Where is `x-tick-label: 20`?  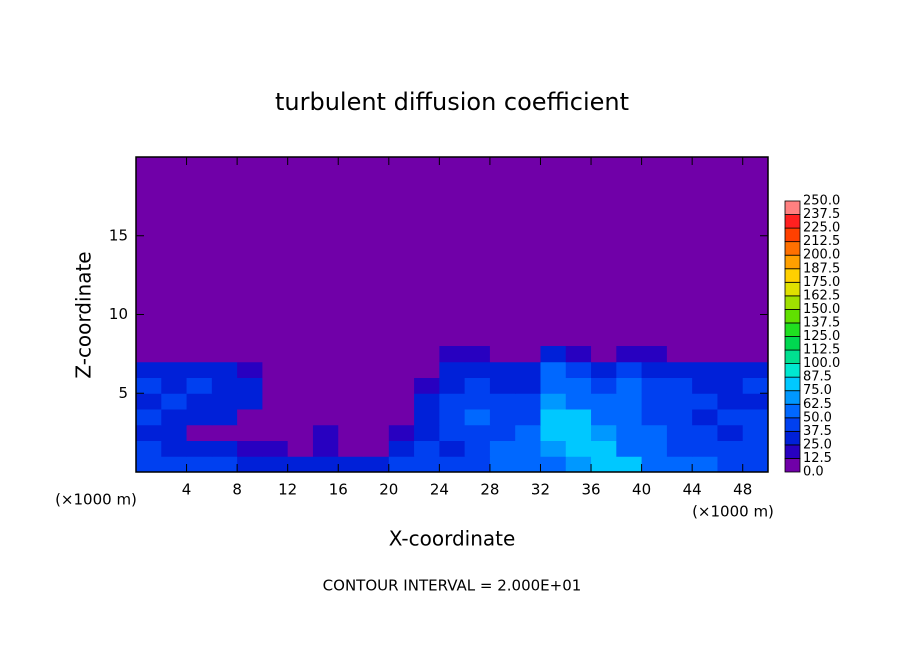 x-tick-label: 20 is located at coordinates (388, 490).